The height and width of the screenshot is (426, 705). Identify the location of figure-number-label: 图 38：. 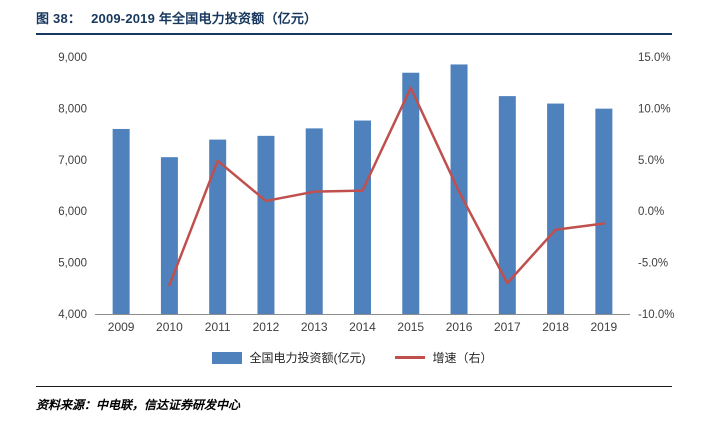
(59, 18).